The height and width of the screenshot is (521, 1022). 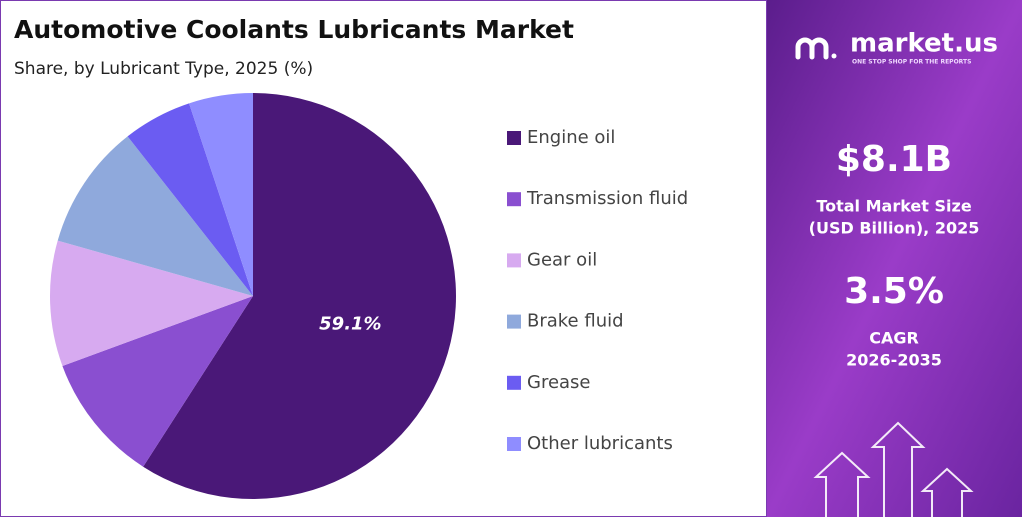 What do you see at coordinates (163, 69) in the screenshot?
I see `chart-subtitle: Share, by Lubricant Type, 2025 (%)` at bounding box center [163, 69].